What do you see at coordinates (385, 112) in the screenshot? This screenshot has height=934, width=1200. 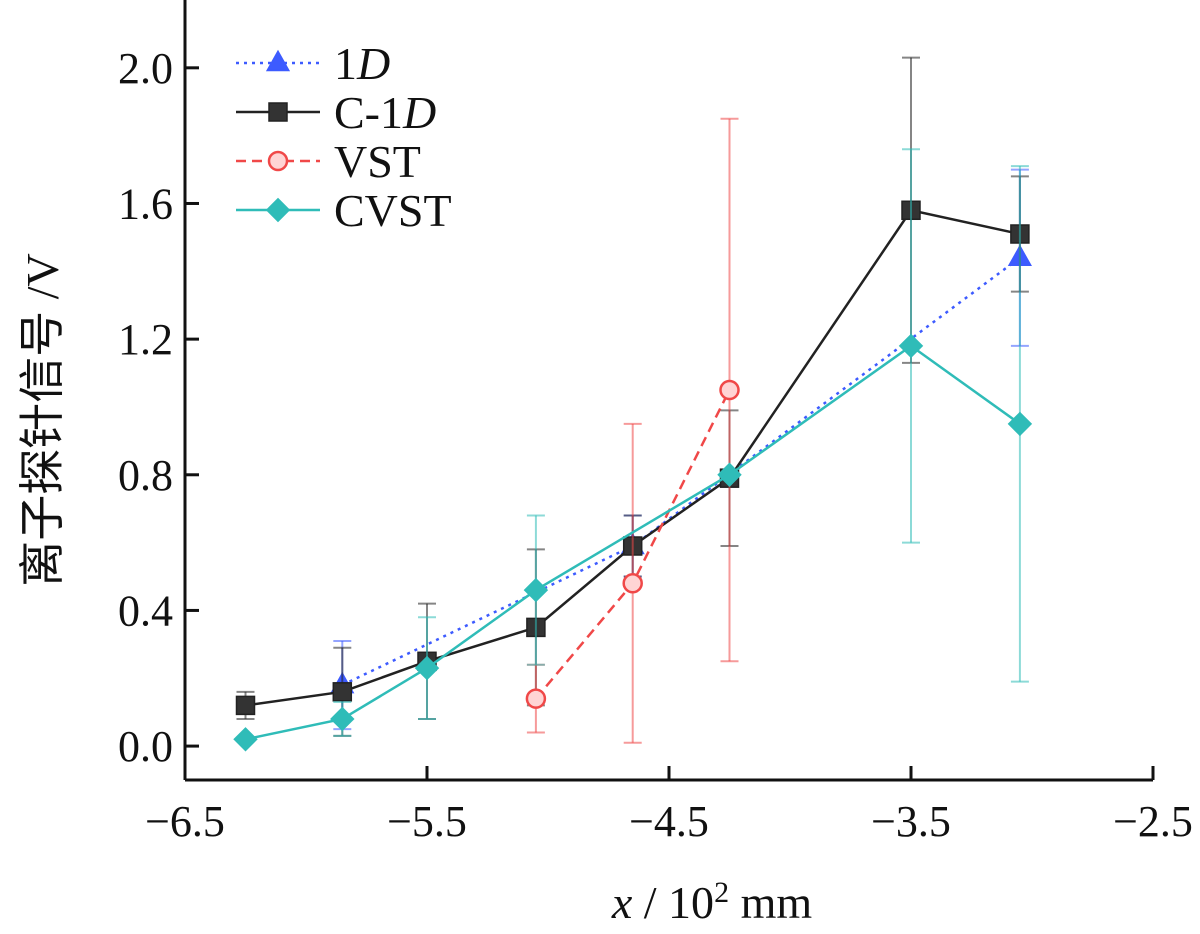 I see `legend-label: C-1D` at bounding box center [385, 112].